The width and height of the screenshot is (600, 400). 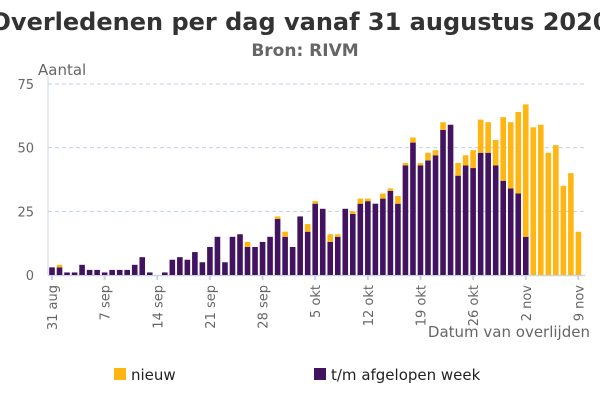 I want to click on y-tick-label: 50, so click(x=25, y=149).